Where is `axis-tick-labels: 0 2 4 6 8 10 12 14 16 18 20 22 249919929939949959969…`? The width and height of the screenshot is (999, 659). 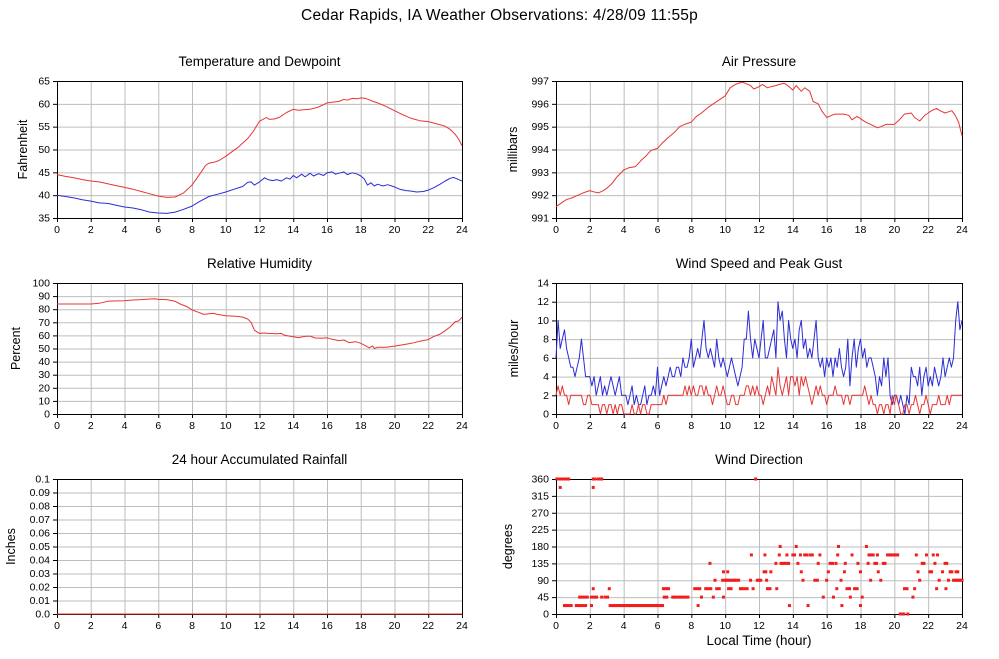
axis-tick-labels: 0 2 4 6 8 10 12 14 16 18 20 22 249919929939949959969… is located at coordinates (749, 156).